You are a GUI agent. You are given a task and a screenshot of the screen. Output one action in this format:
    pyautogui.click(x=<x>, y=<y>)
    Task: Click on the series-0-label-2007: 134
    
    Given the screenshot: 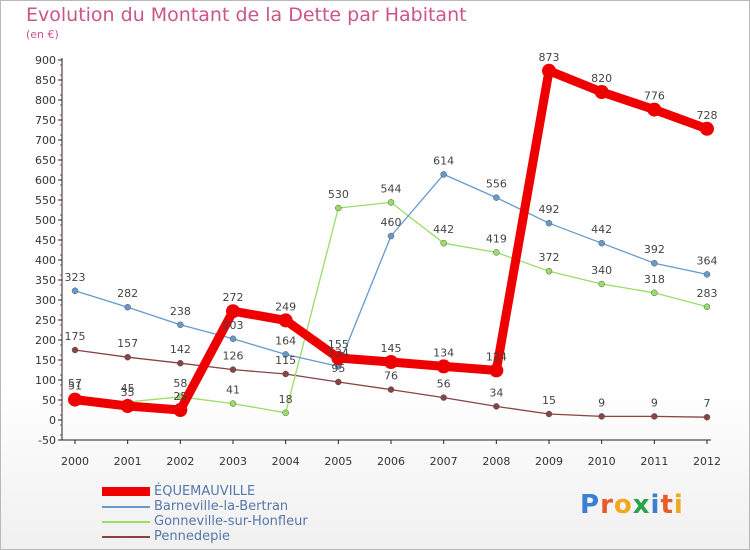 What is the action you would take?
    pyautogui.click(x=443, y=352)
    